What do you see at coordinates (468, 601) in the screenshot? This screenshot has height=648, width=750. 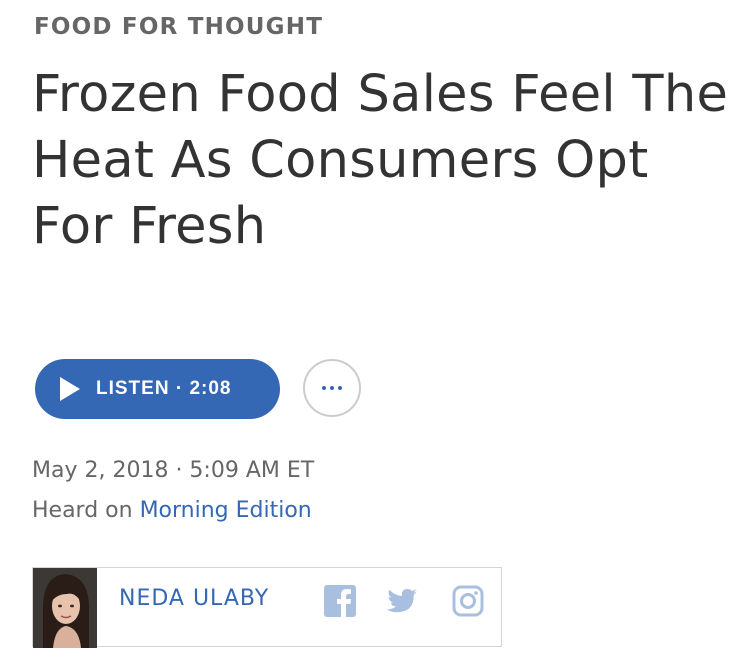 I see `instagram-icon` at bounding box center [468, 601].